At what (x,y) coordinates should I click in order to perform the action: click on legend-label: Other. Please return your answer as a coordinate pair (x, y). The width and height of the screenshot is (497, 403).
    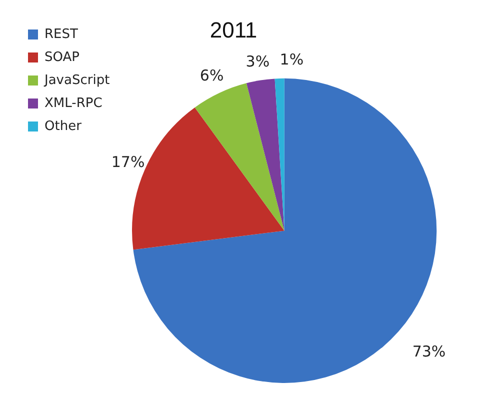
    Looking at the image, I should click on (63, 126).